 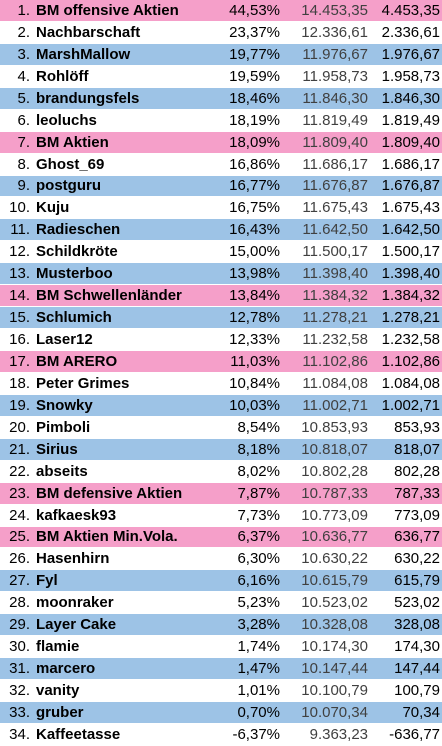 I want to click on portfolio-value: 10.787,33, so click(x=326, y=493).